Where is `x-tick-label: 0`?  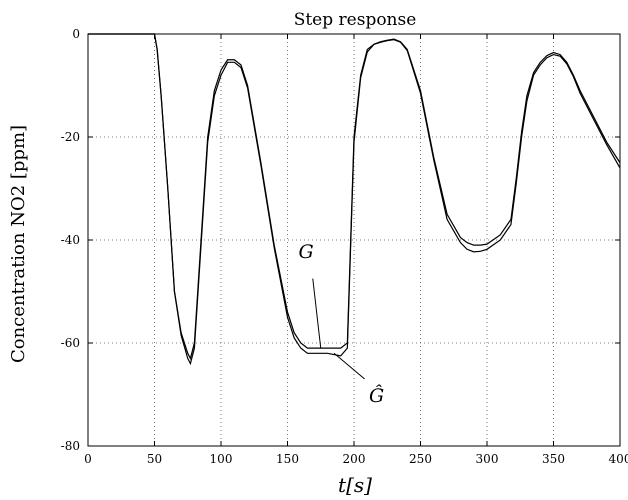 x-tick-label: 0 is located at coordinates (88, 459).